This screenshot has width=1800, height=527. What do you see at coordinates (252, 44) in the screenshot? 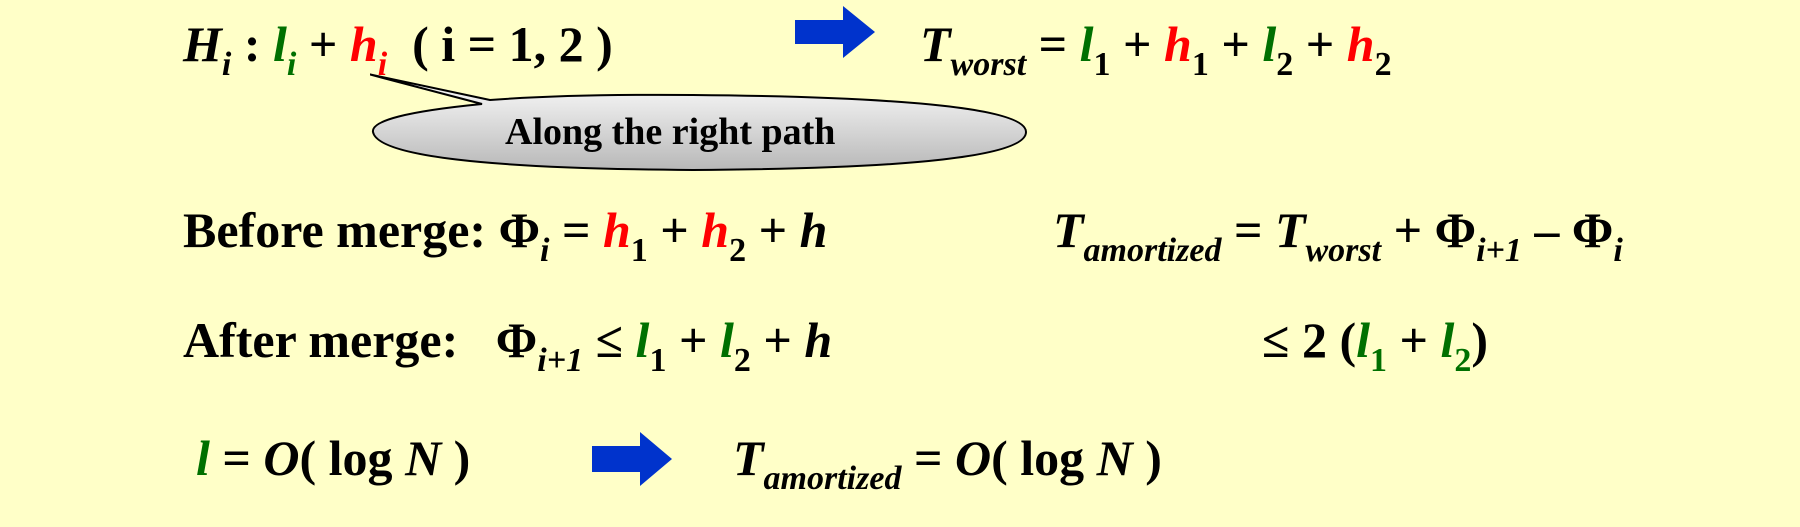
I see `colon: :` at bounding box center [252, 44].